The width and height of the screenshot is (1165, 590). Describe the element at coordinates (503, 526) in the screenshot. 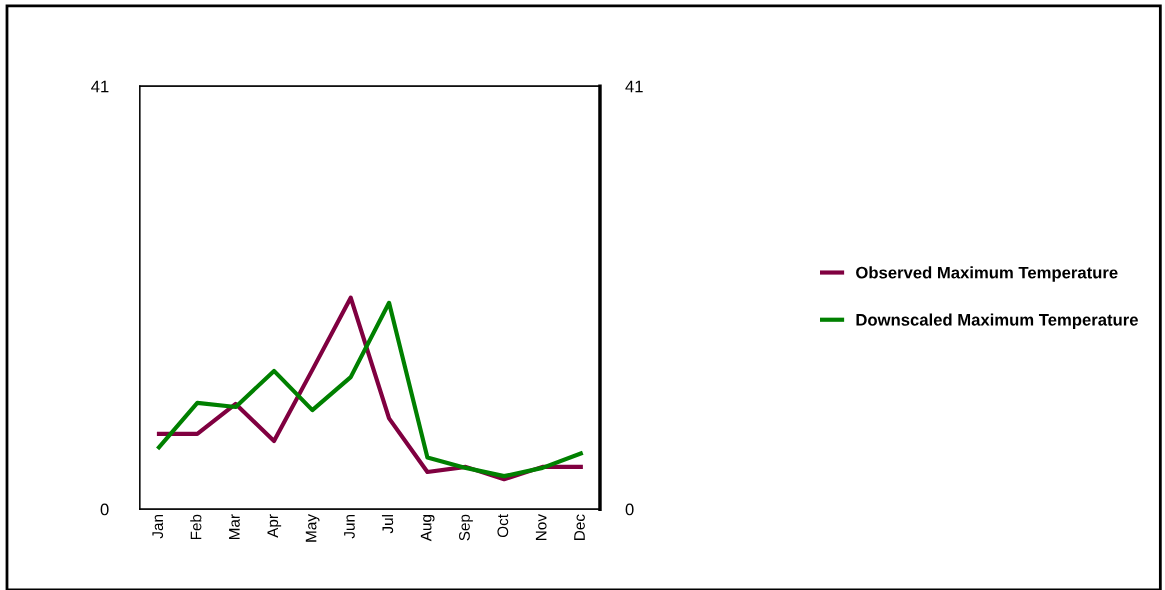

I see `x-tick-label: Oct` at that location.